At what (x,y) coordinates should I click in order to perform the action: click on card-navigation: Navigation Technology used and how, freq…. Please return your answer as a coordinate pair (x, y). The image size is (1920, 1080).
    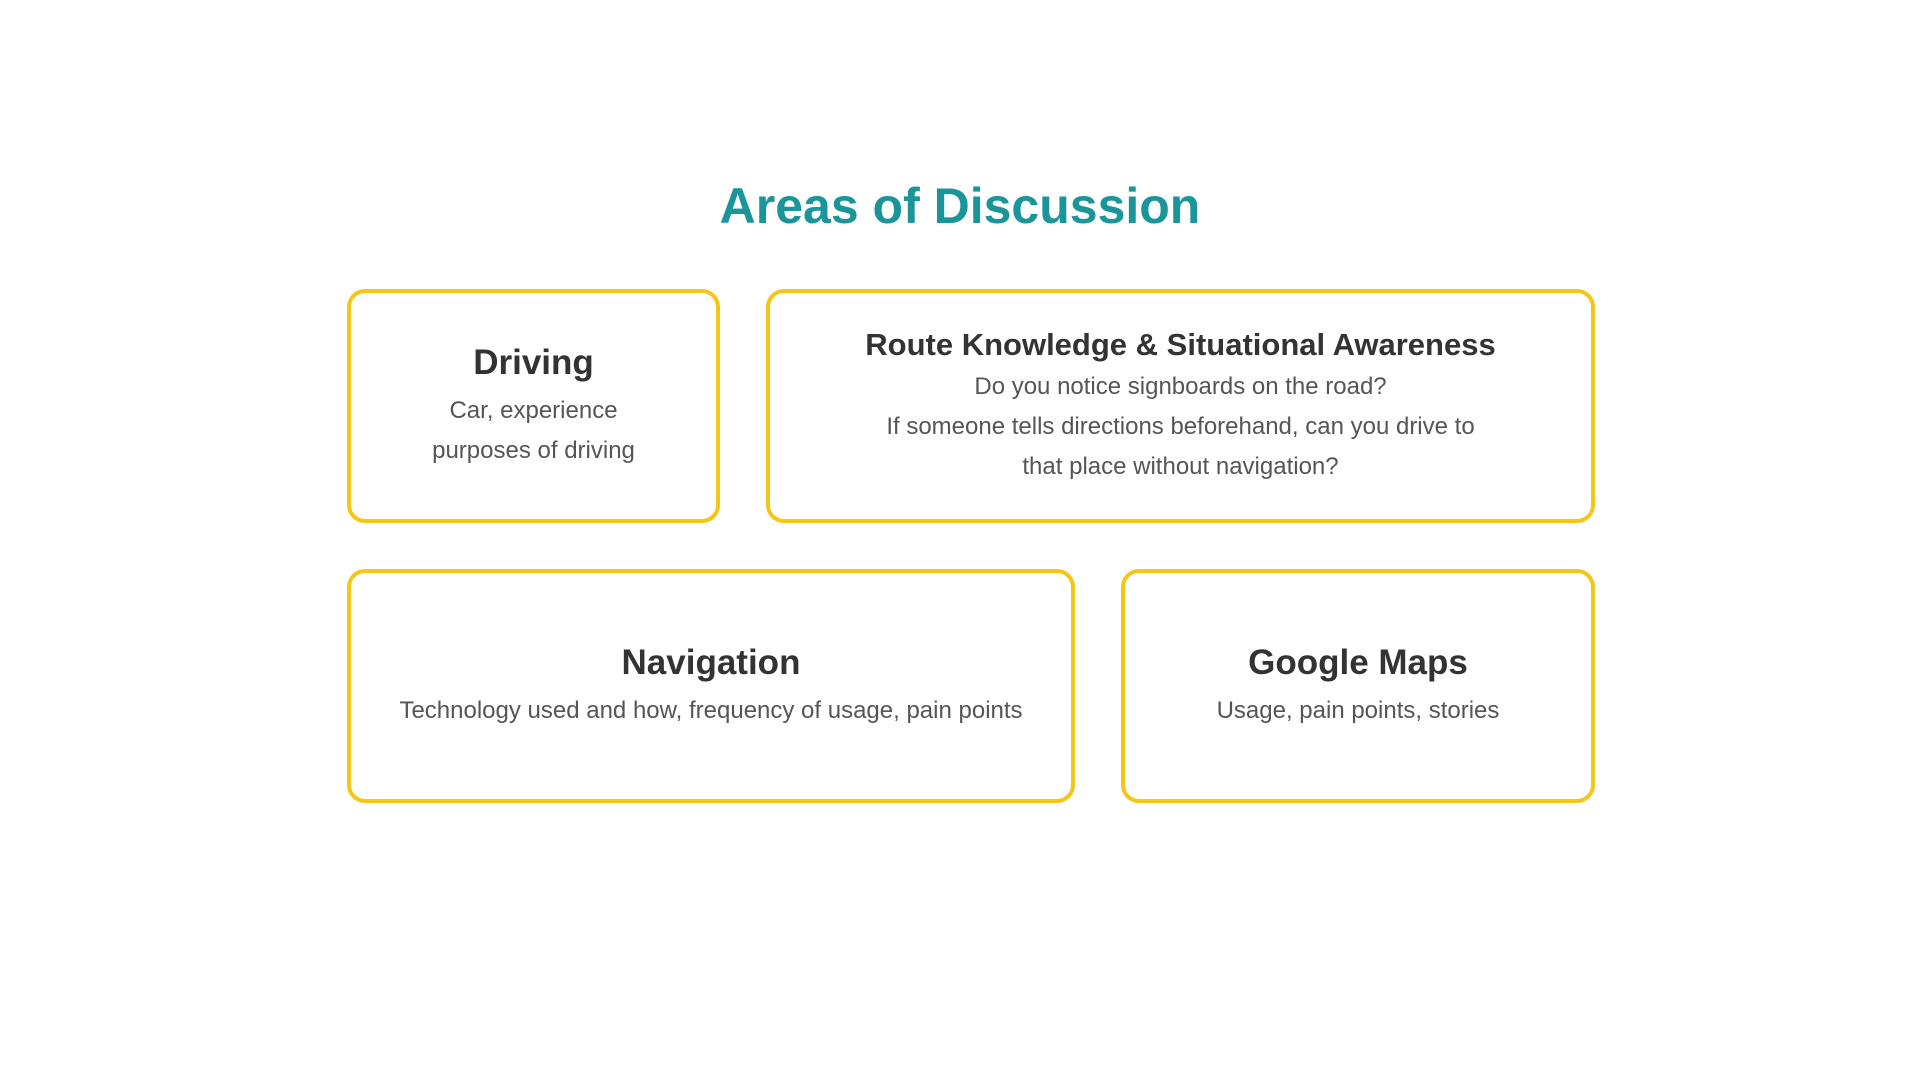
    Looking at the image, I should click on (711, 686).